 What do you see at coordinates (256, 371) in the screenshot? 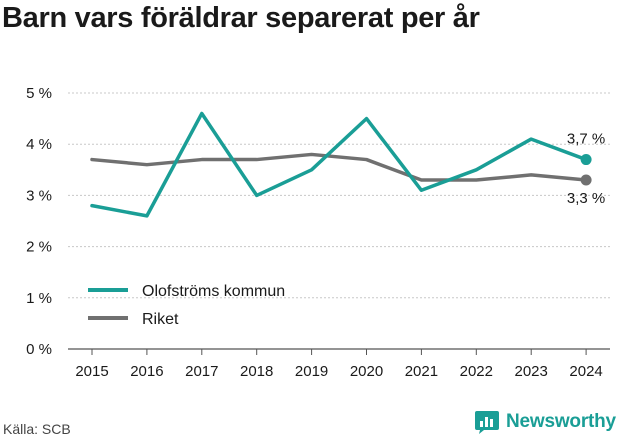
I see `x-tick-label: 2018` at bounding box center [256, 371].